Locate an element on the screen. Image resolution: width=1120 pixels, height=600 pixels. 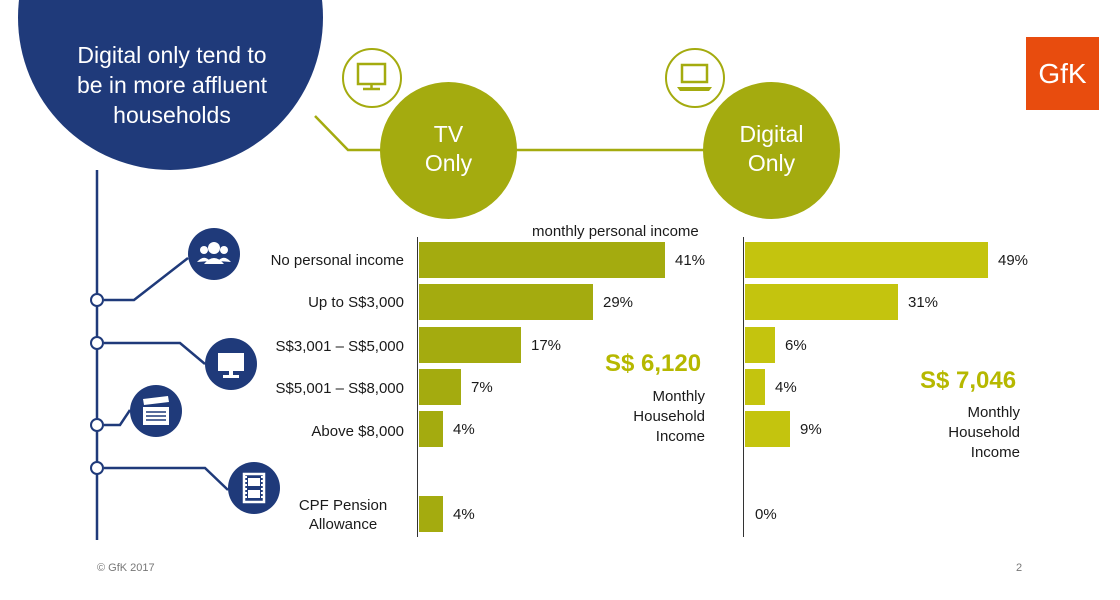
digital-bar-value: 6% is located at coordinates (796, 345).